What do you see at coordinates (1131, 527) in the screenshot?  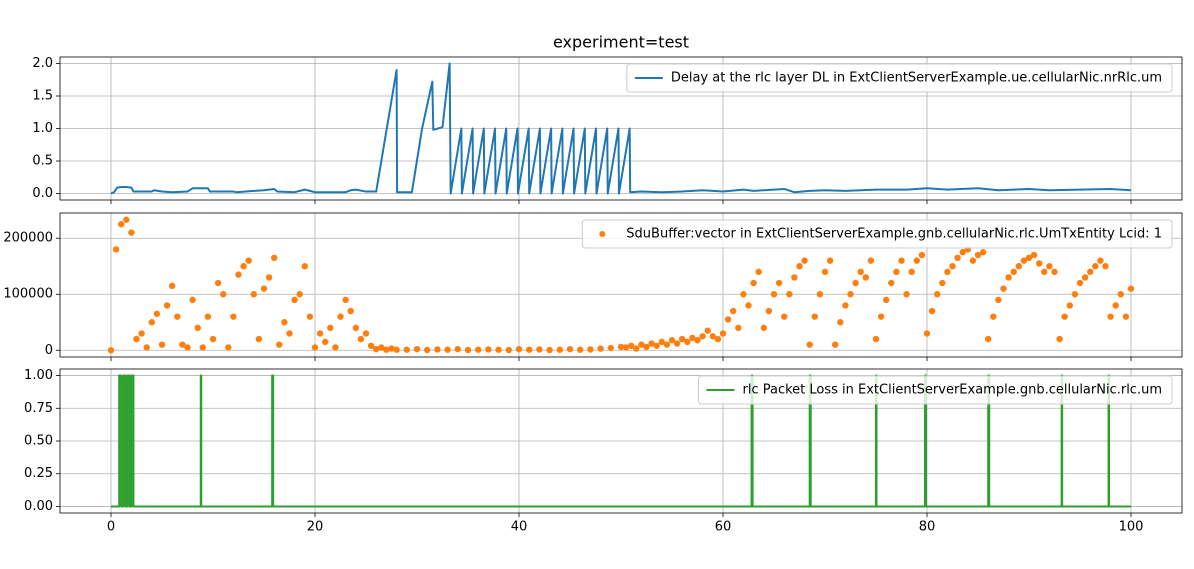 I see `x-tick-label: 100` at bounding box center [1131, 527].